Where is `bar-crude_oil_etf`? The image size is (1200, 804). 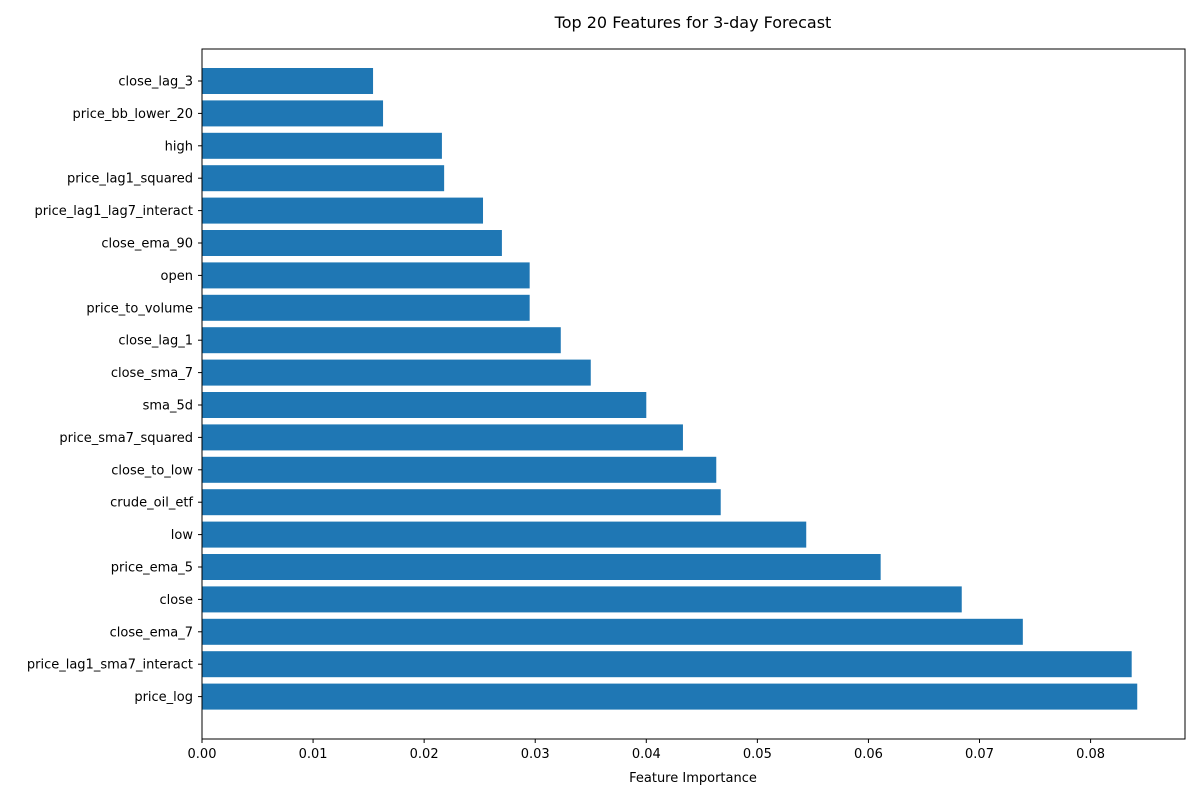
bar-crude_oil_etf is located at coordinates (461, 502).